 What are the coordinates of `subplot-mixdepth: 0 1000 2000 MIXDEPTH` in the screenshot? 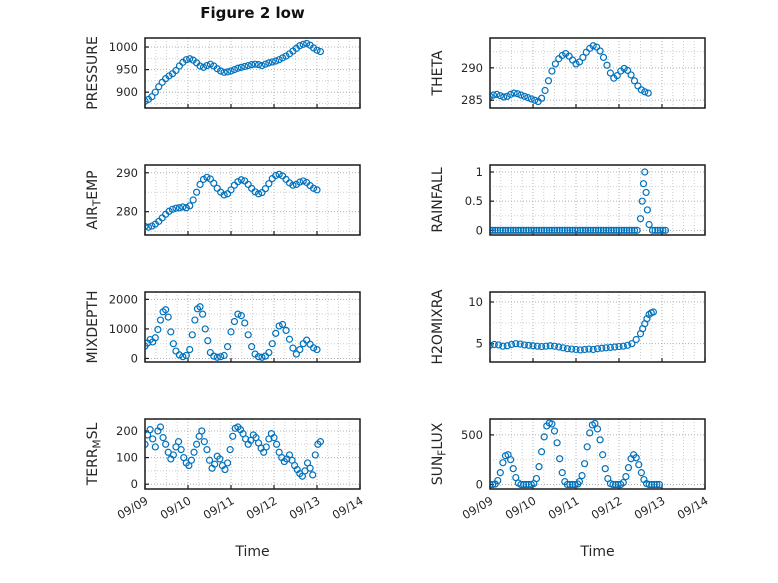 It's located at (223, 328).